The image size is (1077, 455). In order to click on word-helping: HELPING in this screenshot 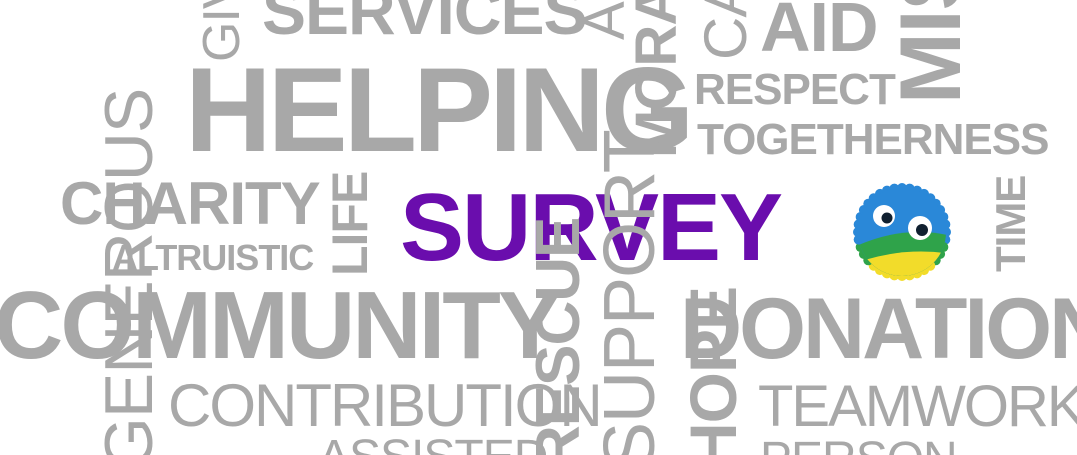, I will do `click(439, 110)`.